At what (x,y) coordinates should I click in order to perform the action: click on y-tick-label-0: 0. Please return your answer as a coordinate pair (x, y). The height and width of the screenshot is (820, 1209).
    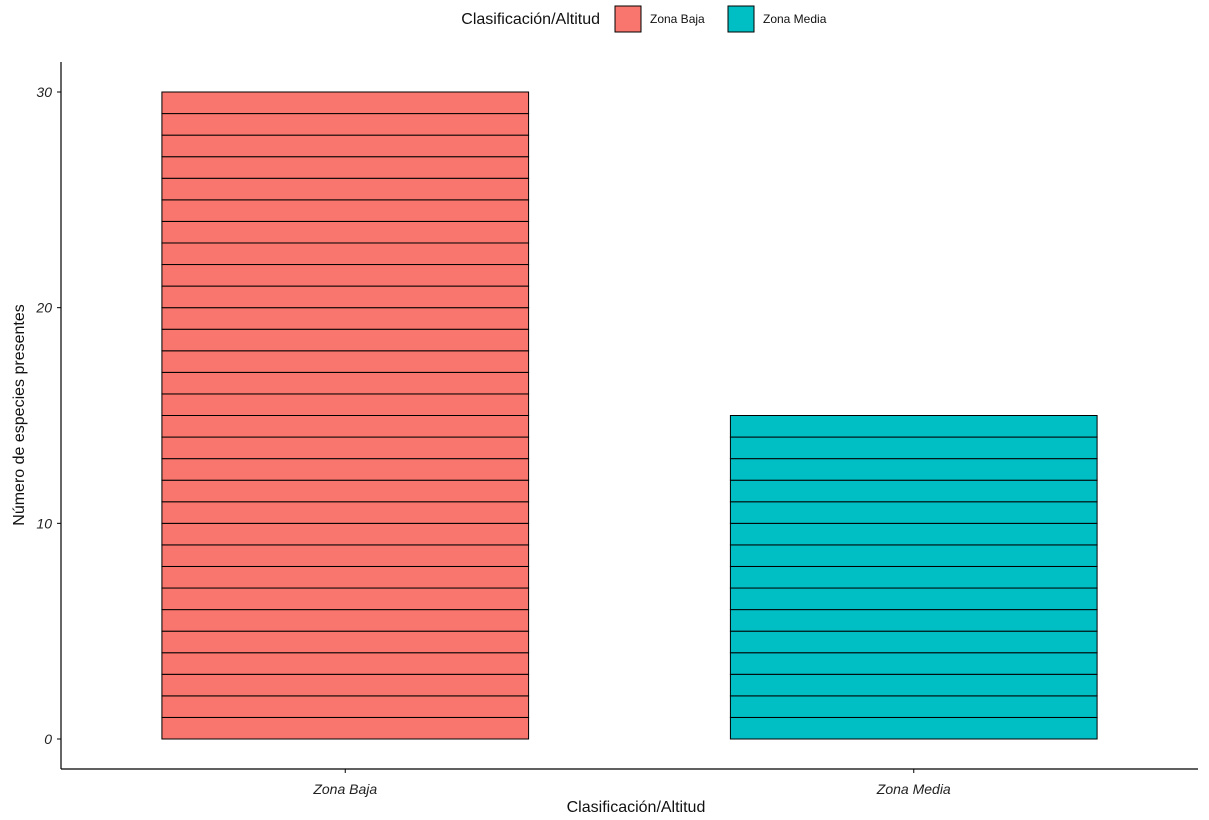
    Looking at the image, I should click on (48, 739).